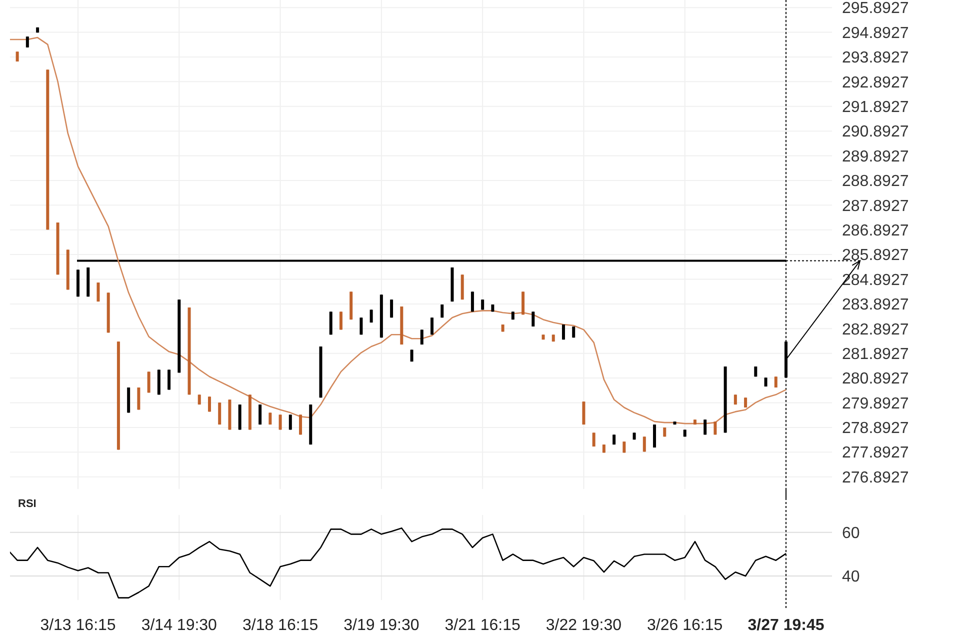  What do you see at coordinates (875, 58) in the screenshot?
I see `y-tick-label: 293.8927` at bounding box center [875, 58].